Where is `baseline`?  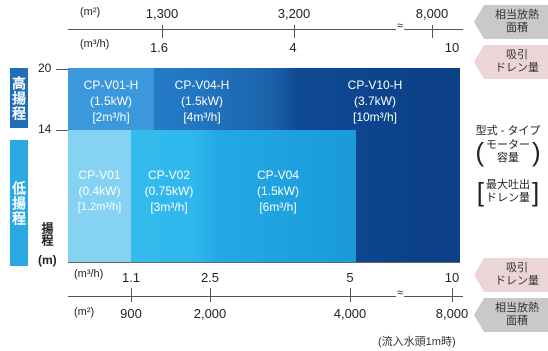 baseline is located at coordinates (264, 262).